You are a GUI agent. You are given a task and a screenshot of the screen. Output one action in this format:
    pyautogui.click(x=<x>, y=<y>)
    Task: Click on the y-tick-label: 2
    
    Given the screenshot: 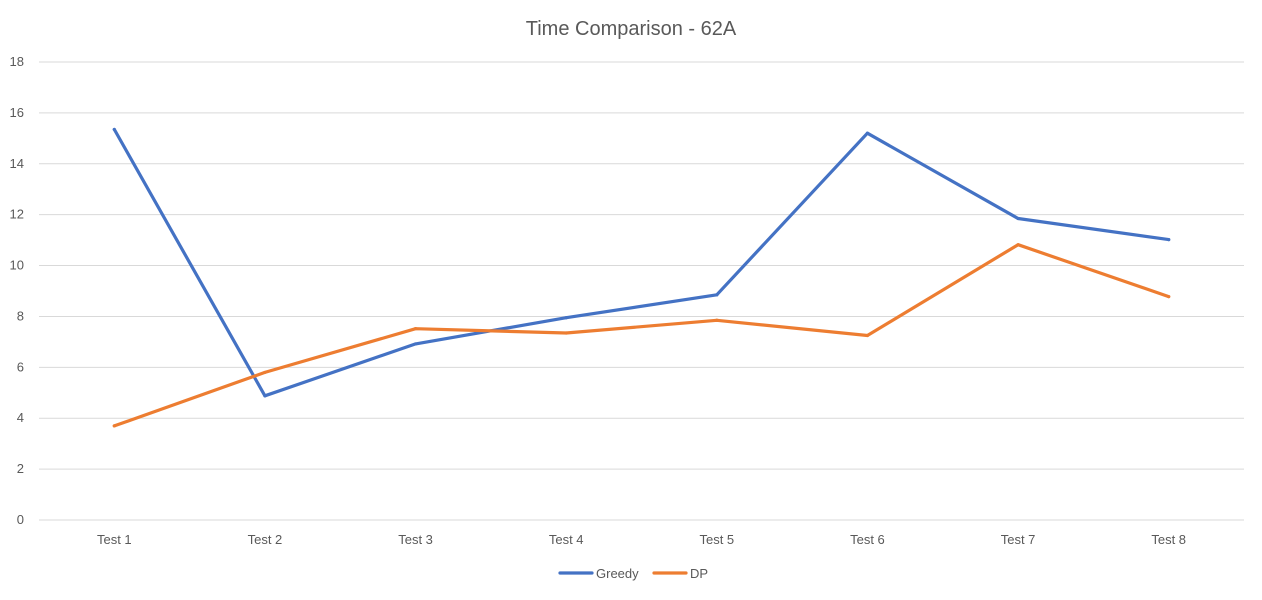 What is the action you would take?
    pyautogui.click(x=20, y=468)
    